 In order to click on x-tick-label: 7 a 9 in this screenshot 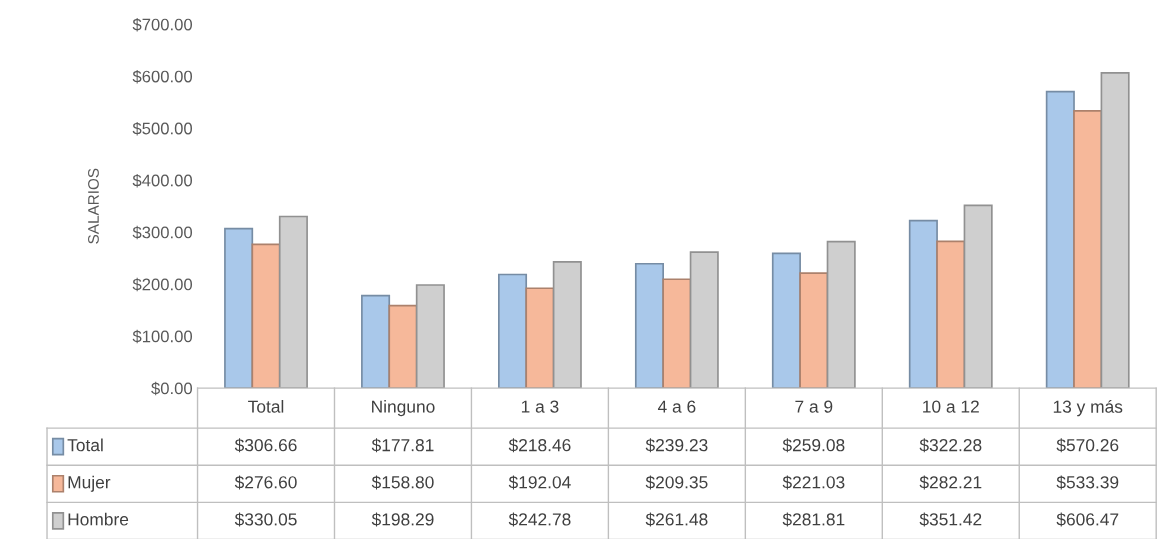, I will do `click(814, 406)`.